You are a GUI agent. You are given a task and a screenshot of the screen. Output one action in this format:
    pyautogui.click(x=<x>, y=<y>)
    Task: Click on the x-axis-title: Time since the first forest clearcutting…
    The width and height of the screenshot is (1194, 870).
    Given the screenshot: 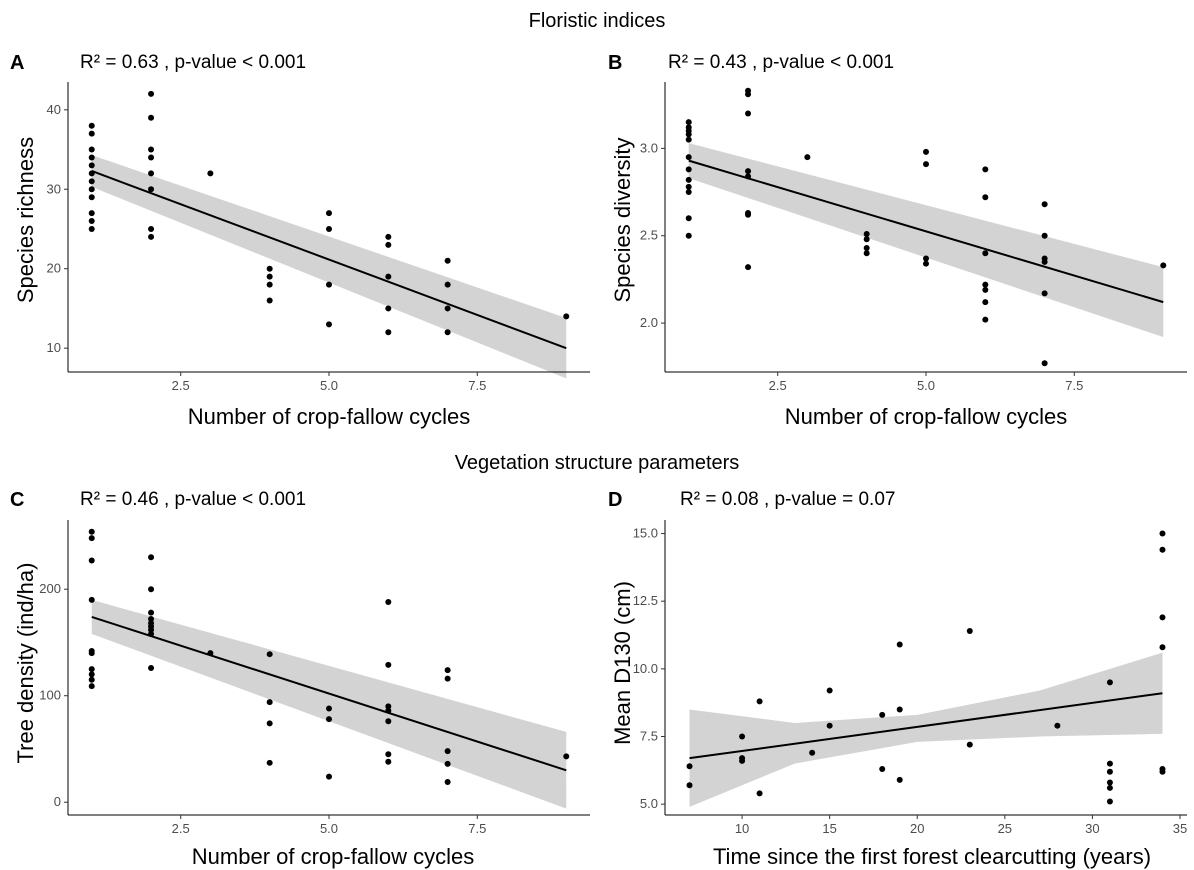 What is the action you would take?
    pyautogui.click(x=932, y=856)
    